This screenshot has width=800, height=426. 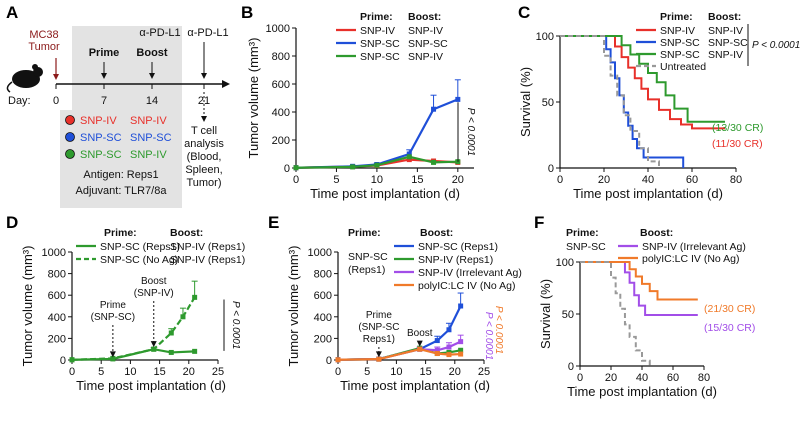 What do you see at coordinates (417, 180) in the screenshot?
I see `x-tick-label: 15` at bounding box center [417, 180].